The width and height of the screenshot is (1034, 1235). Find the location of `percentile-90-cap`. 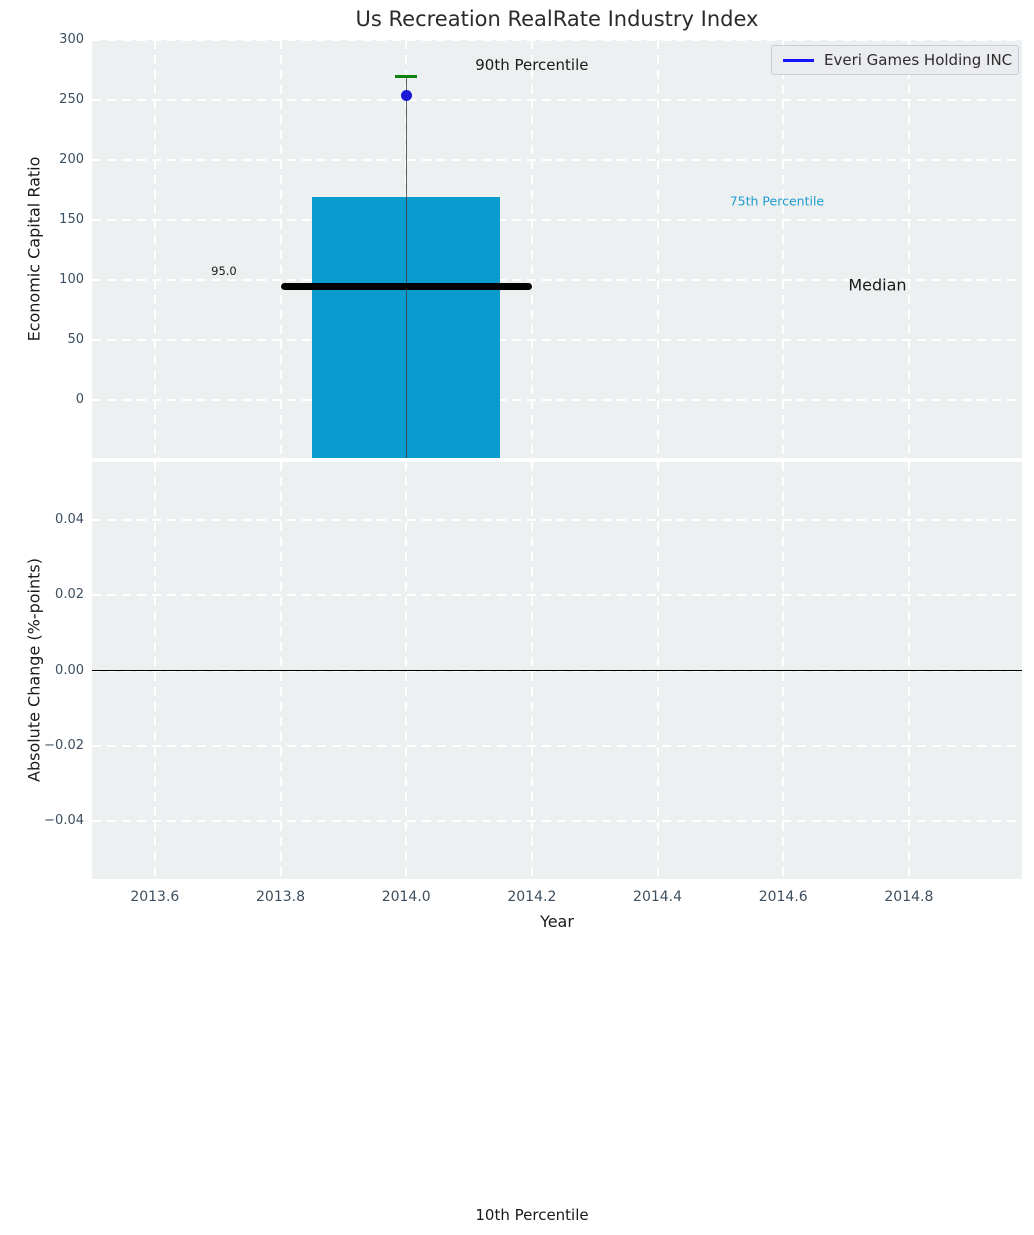

percentile-90-cap is located at coordinates (406, 76).